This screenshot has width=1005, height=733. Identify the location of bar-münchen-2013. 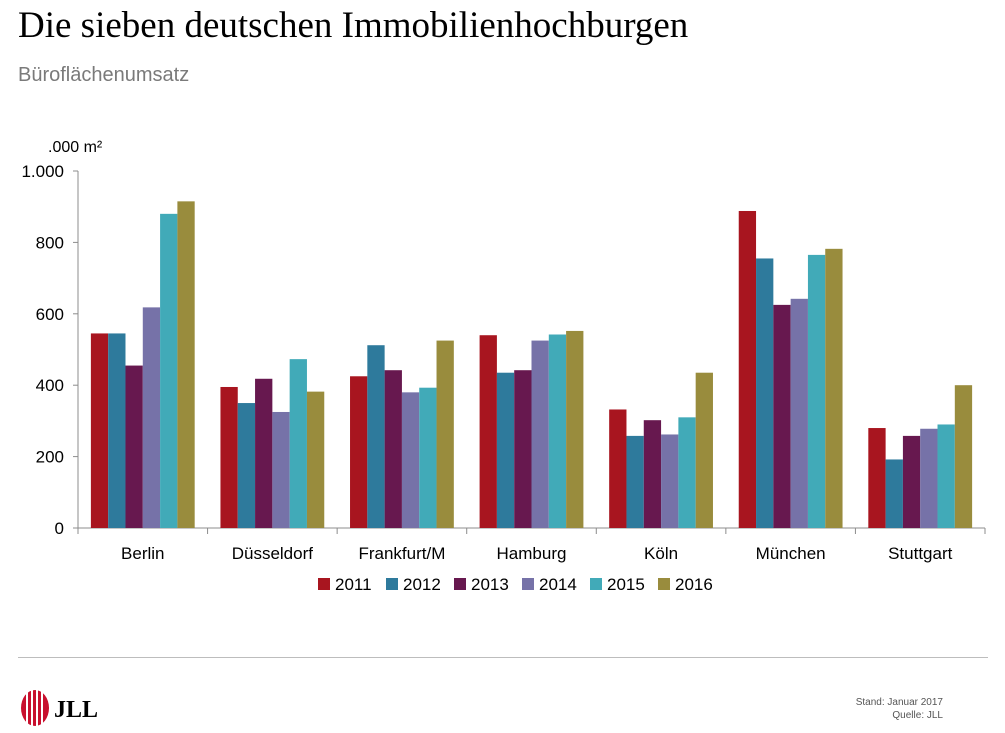
(782, 416).